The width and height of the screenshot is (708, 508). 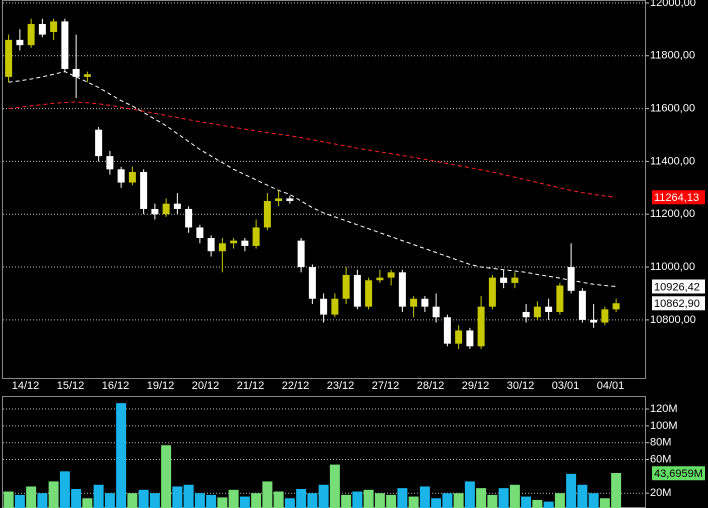 What do you see at coordinates (116, 386) in the screenshot?
I see `x-tick-label: 16/12` at bounding box center [116, 386].